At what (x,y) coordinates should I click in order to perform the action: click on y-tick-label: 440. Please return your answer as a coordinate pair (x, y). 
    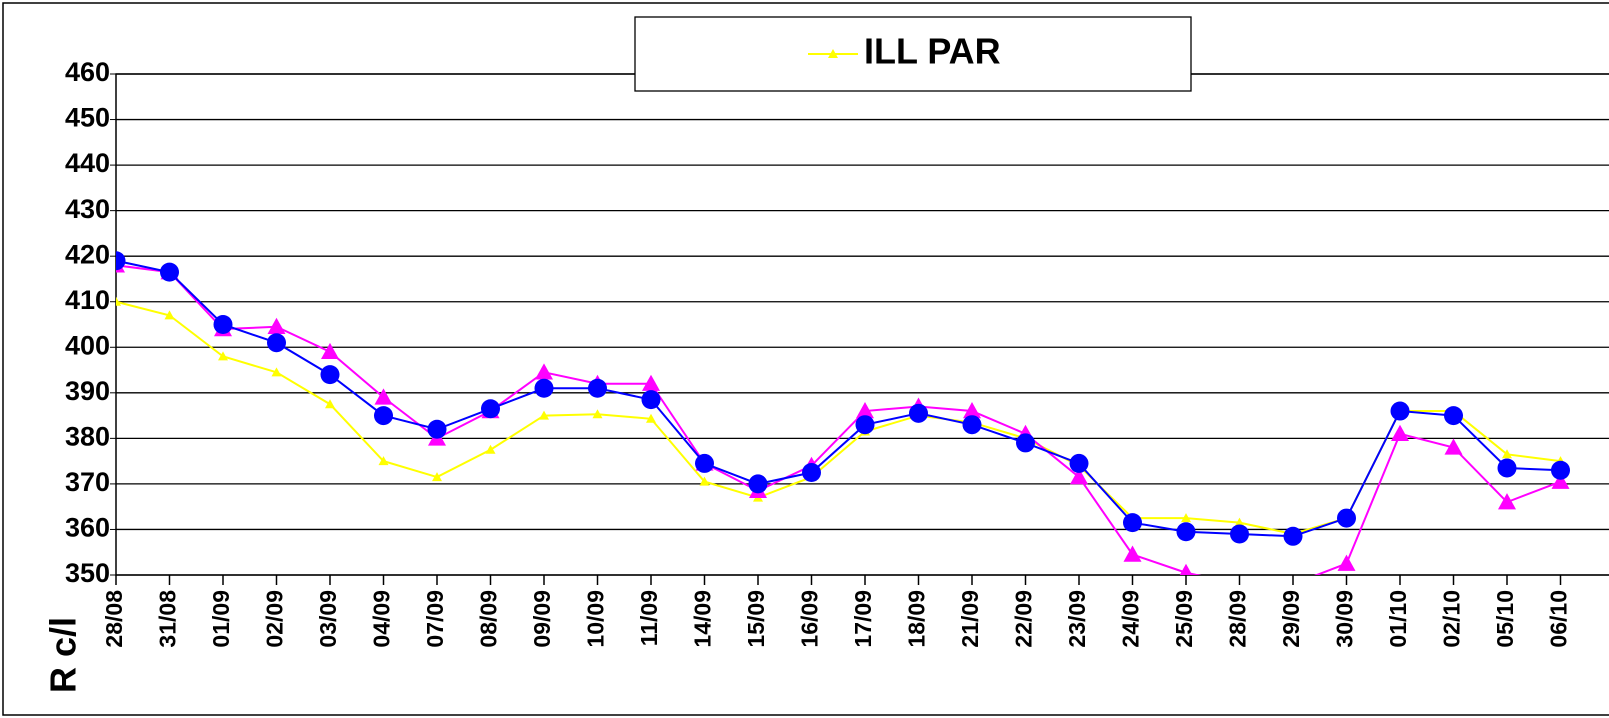
    Looking at the image, I should click on (87, 163).